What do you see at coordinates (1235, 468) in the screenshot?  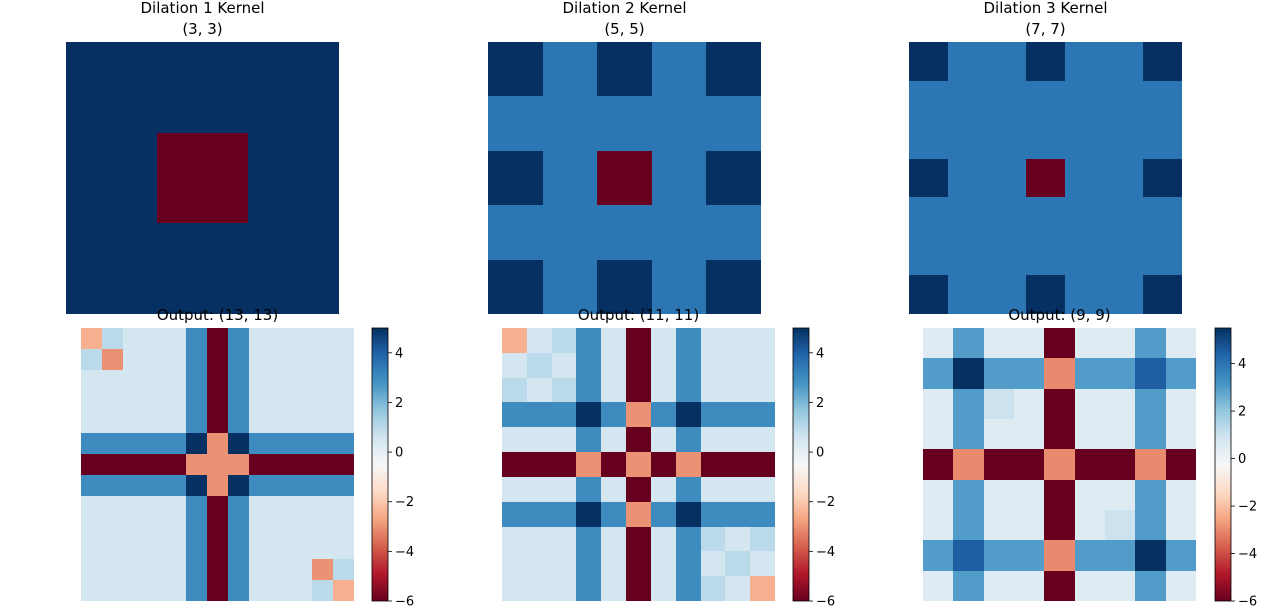 I see `colorbar: 4 2 0 −2 −4 −6` at bounding box center [1235, 468].